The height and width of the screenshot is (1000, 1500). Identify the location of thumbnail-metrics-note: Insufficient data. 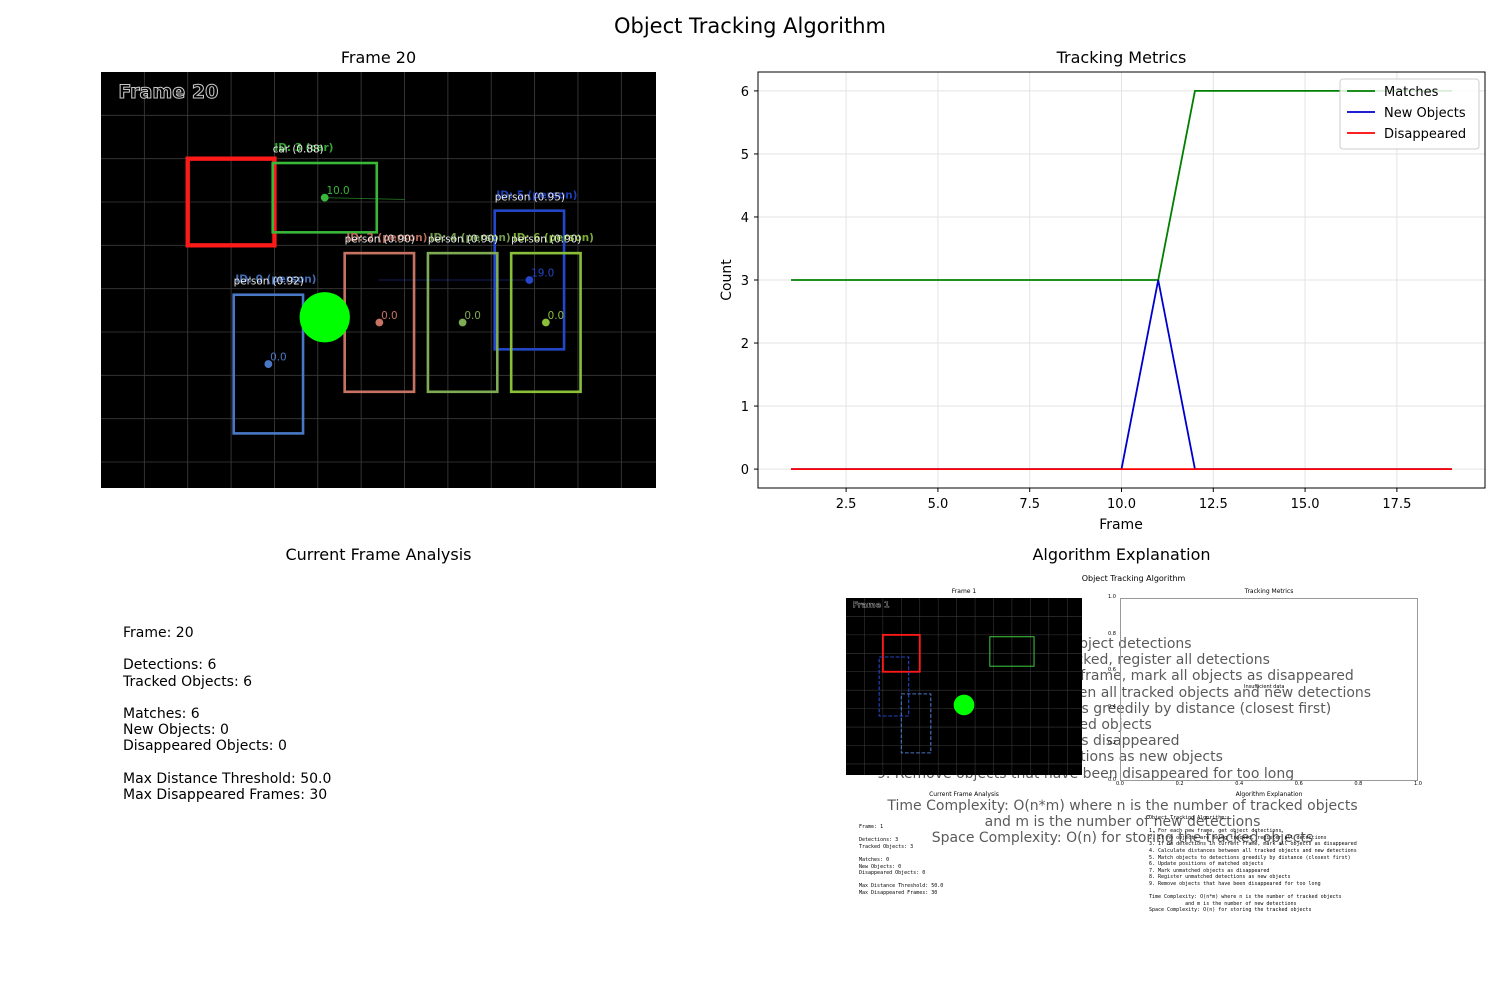
(1264, 687).